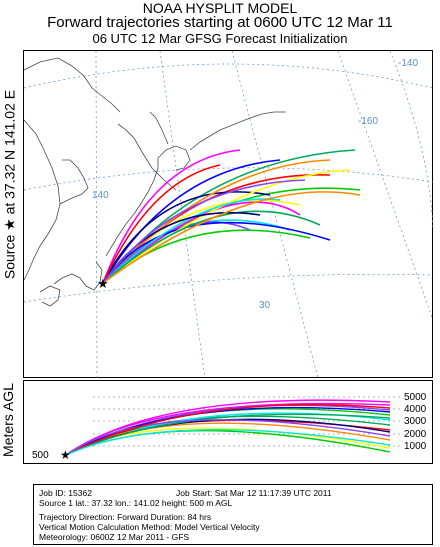  What do you see at coordinates (265, 305) in the screenshot?
I see `lat-label-30: 30` at bounding box center [265, 305].